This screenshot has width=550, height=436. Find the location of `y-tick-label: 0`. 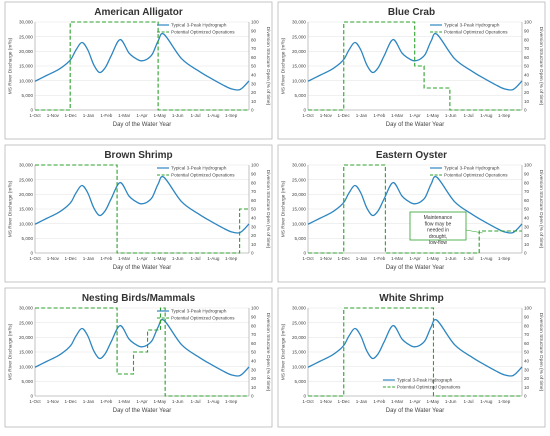

y-tick-label: 0 is located at coordinates (304, 396).